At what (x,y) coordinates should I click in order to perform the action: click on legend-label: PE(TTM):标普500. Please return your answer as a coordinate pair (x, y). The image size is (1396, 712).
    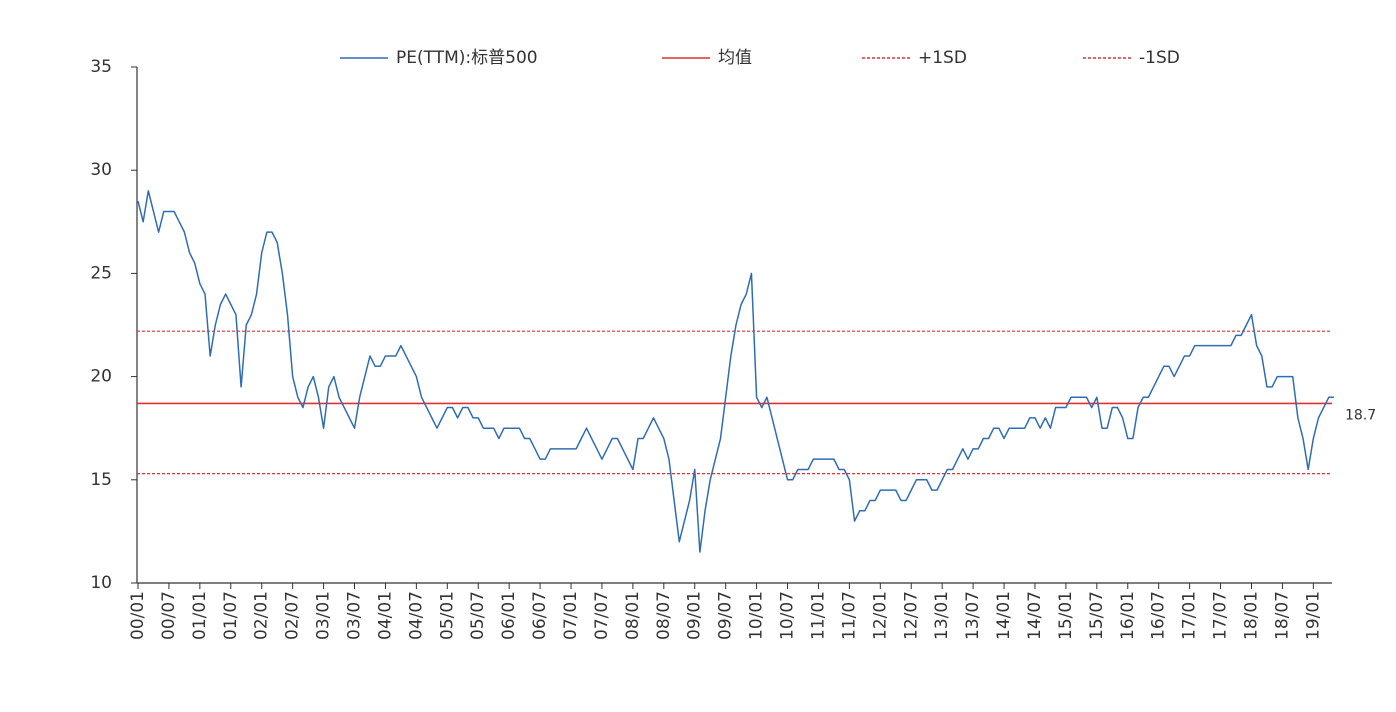
    Looking at the image, I should click on (467, 58).